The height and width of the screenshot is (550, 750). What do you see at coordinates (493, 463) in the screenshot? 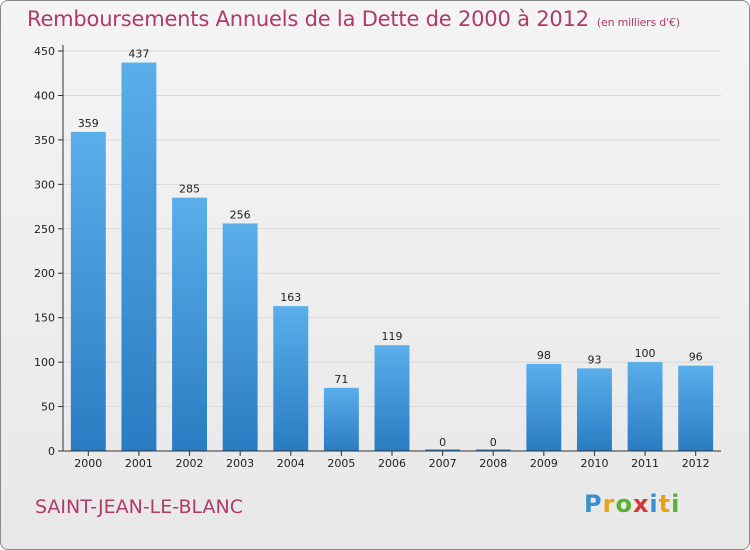
I see `x-tick-label: 2008` at bounding box center [493, 463].